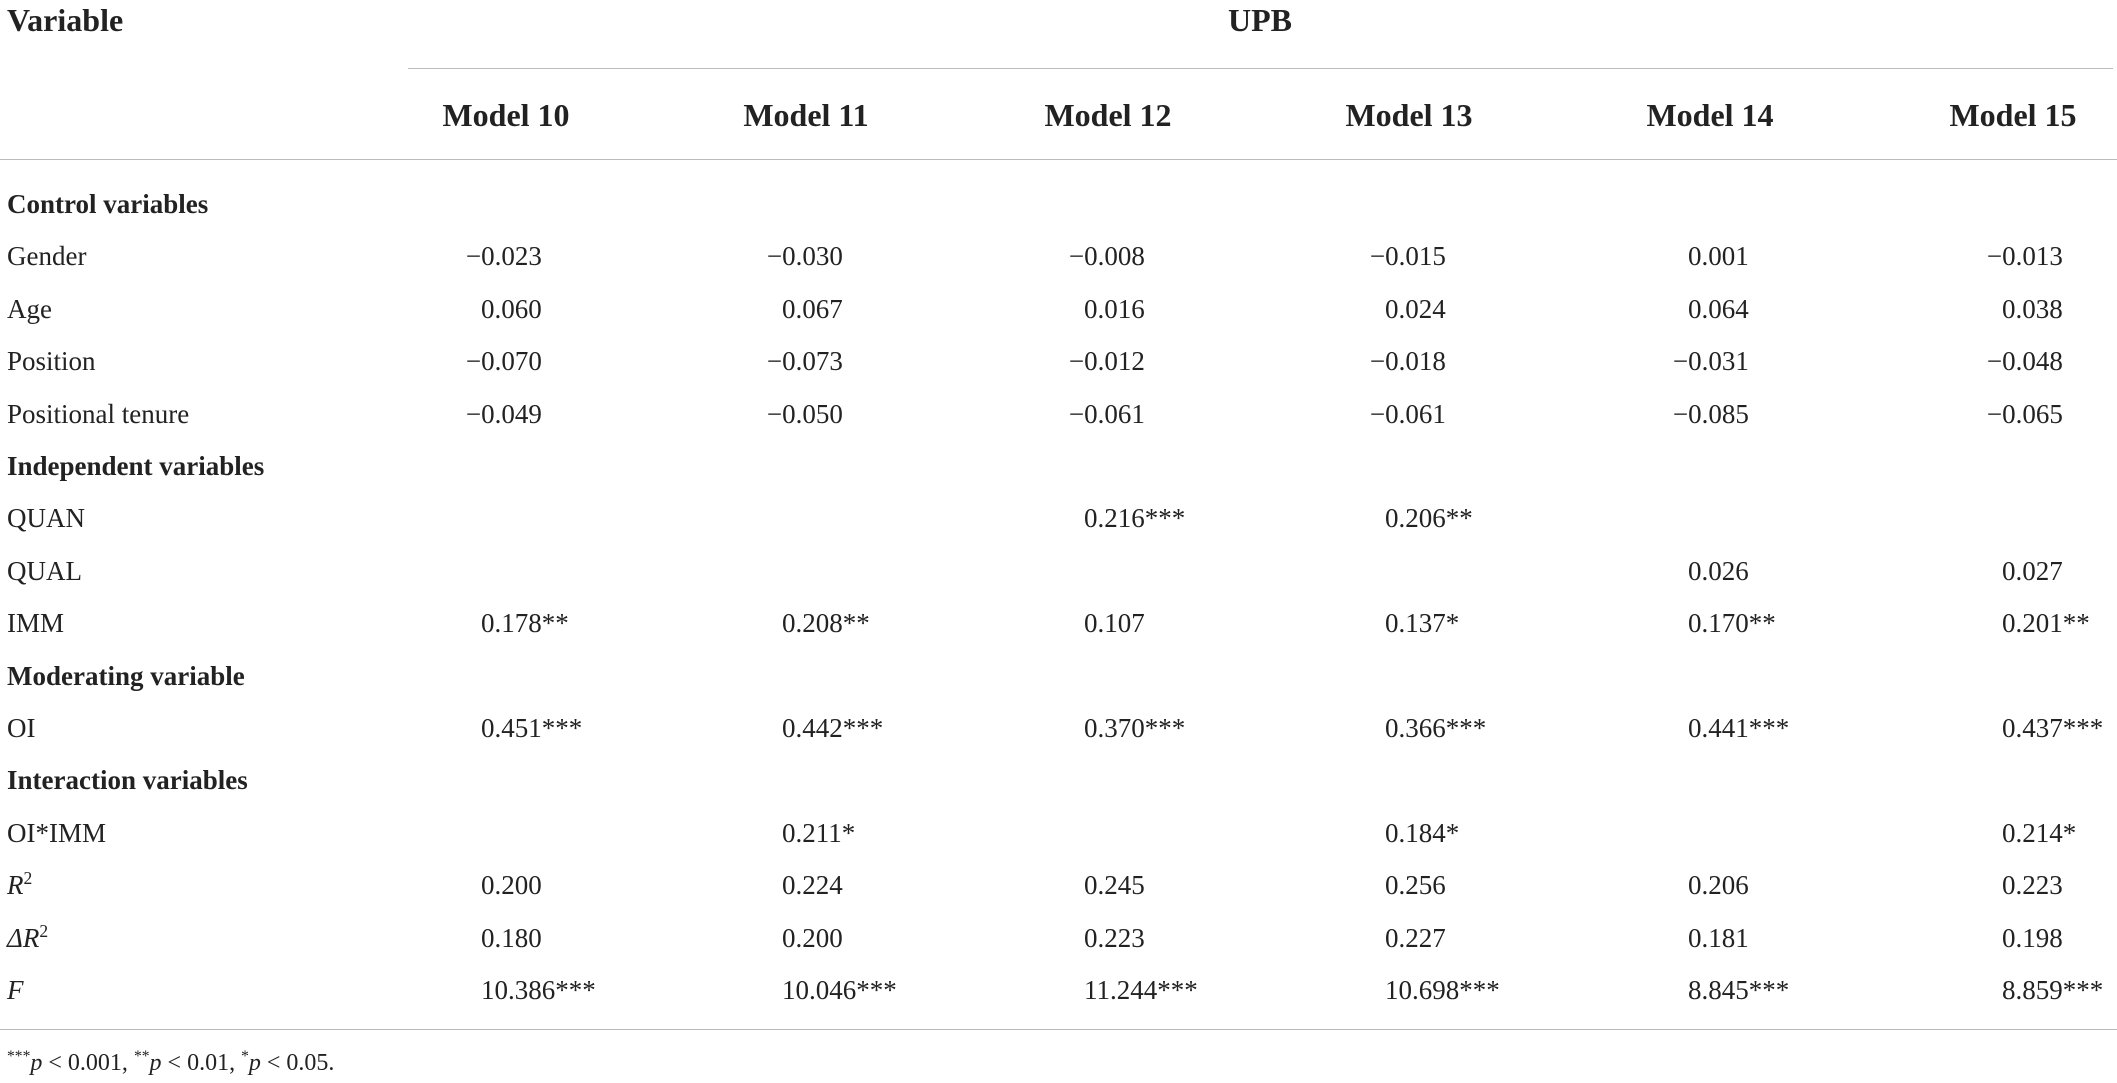 The width and height of the screenshot is (2117, 1083). Describe the element at coordinates (538, 990) in the screenshot. I see `cell: 10.386***` at that location.